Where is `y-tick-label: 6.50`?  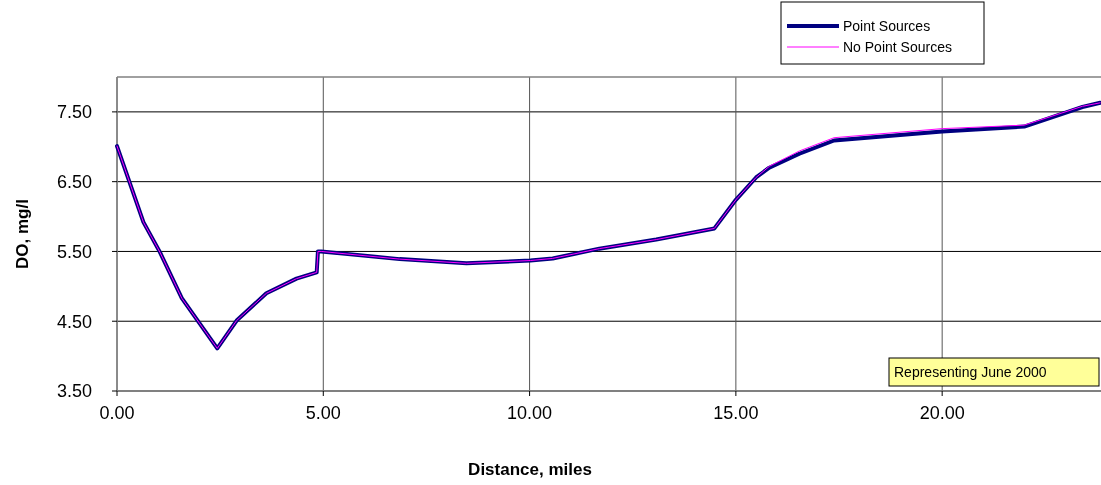 y-tick-label: 6.50 is located at coordinates (74, 181).